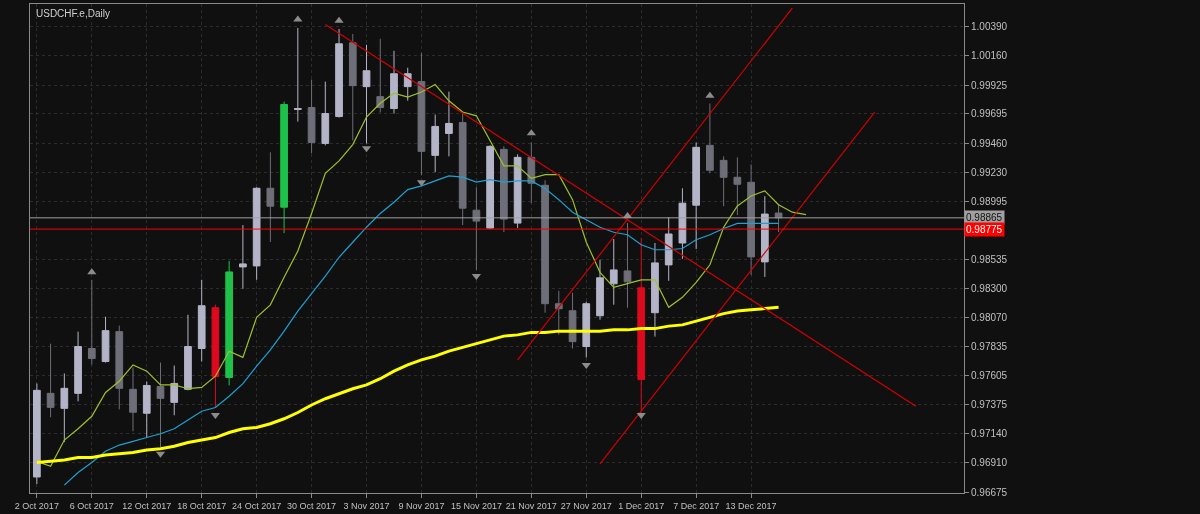 The image size is (1200, 514). What do you see at coordinates (366, 505) in the screenshot?
I see `x-tick-label: 3 Nov 2017` at bounding box center [366, 505].